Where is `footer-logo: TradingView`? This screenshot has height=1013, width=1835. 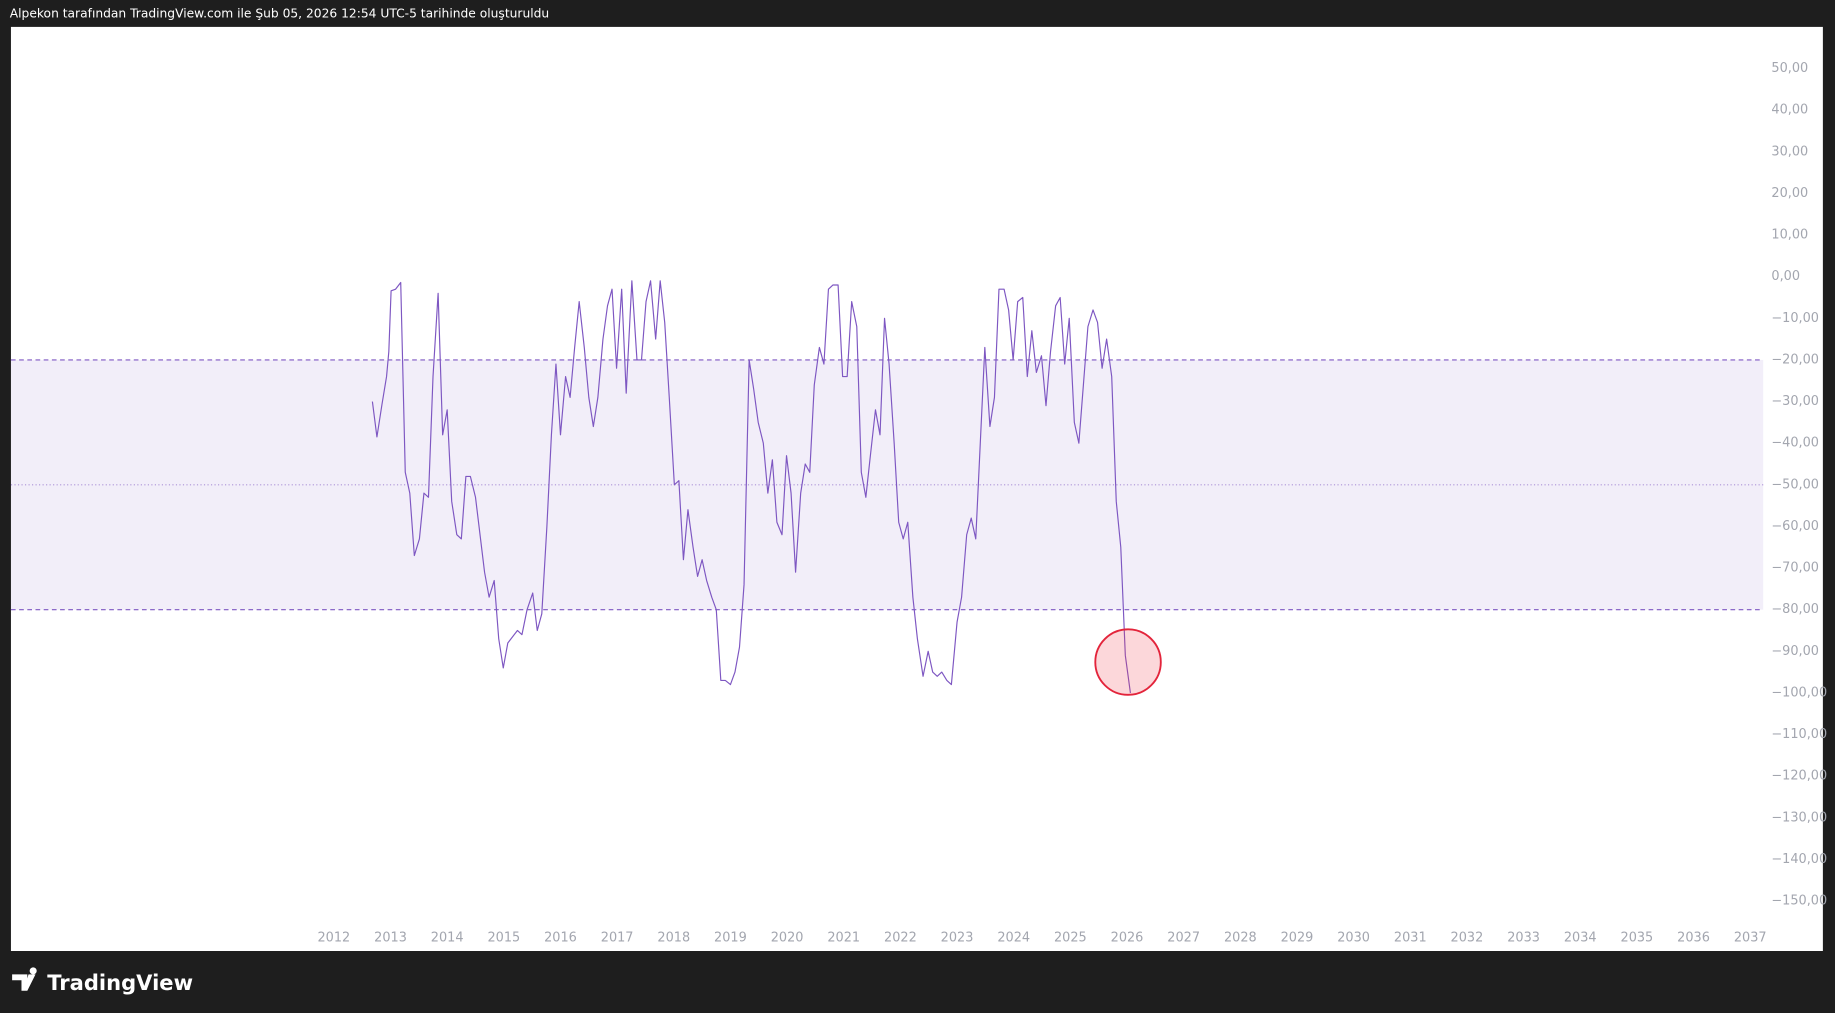 footer-logo: TradingView is located at coordinates (102, 981).